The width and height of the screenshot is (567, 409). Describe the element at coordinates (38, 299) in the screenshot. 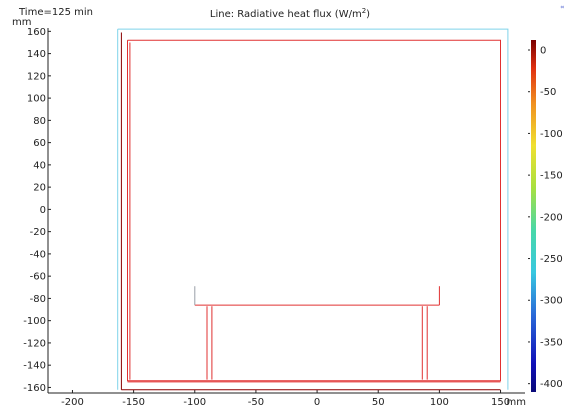

I see `y-tick-label: -80` at that location.